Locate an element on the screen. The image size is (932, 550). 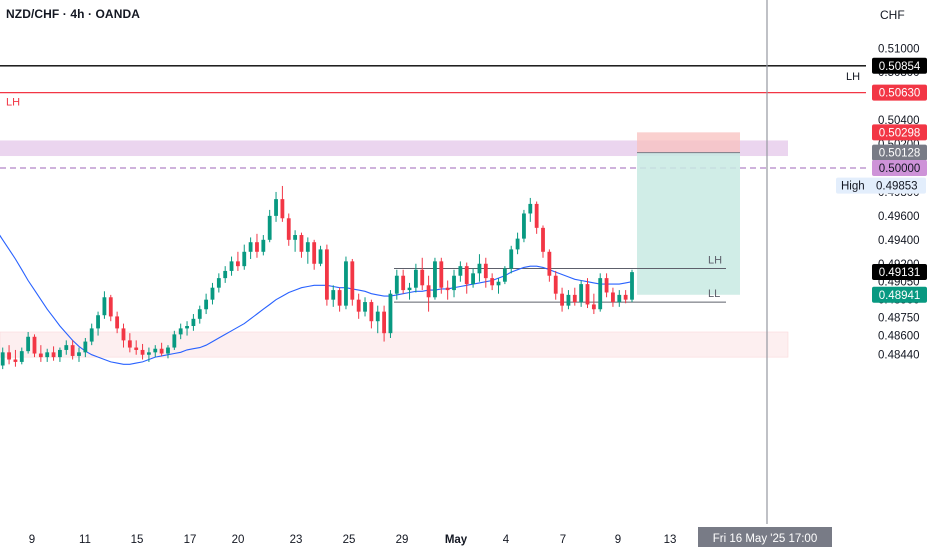
y-tick-label: 0.49400 is located at coordinates (899, 241).